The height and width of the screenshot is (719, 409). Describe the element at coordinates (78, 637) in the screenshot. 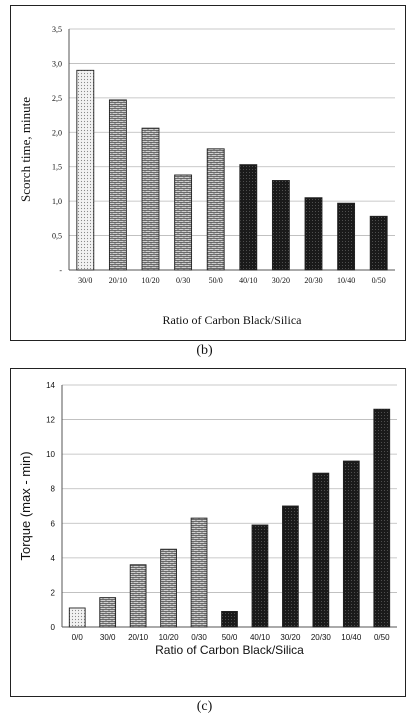

I see `x-tick-label: 0/0` at that location.